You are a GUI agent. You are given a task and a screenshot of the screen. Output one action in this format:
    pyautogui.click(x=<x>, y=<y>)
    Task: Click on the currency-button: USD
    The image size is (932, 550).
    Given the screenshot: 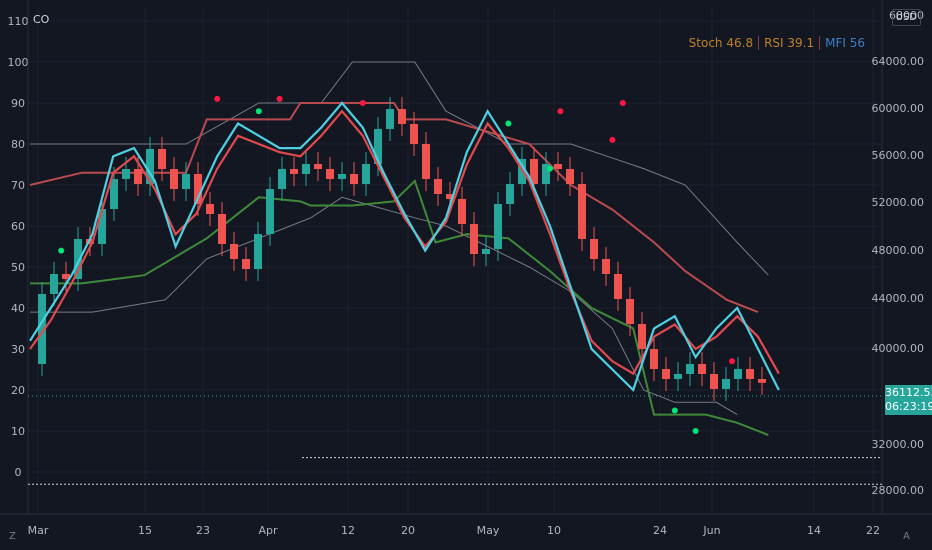 What is the action you would take?
    pyautogui.click(x=906, y=17)
    